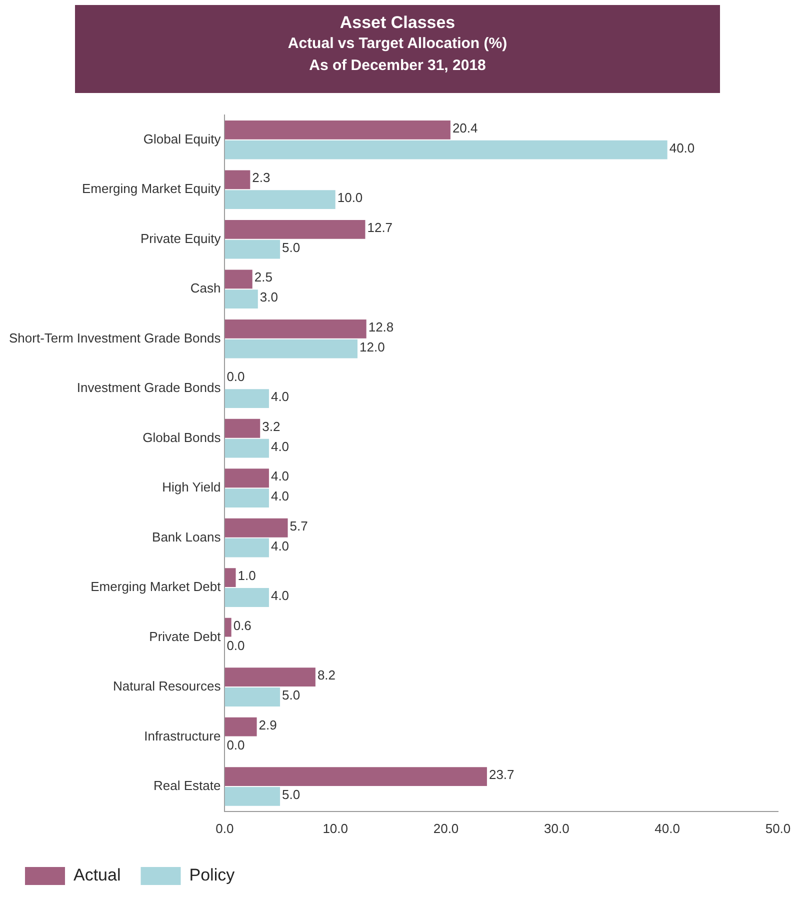 Image resolution: width=803 pixels, height=898 pixels. I want to click on x-tick-label: 10.0, so click(335, 828).